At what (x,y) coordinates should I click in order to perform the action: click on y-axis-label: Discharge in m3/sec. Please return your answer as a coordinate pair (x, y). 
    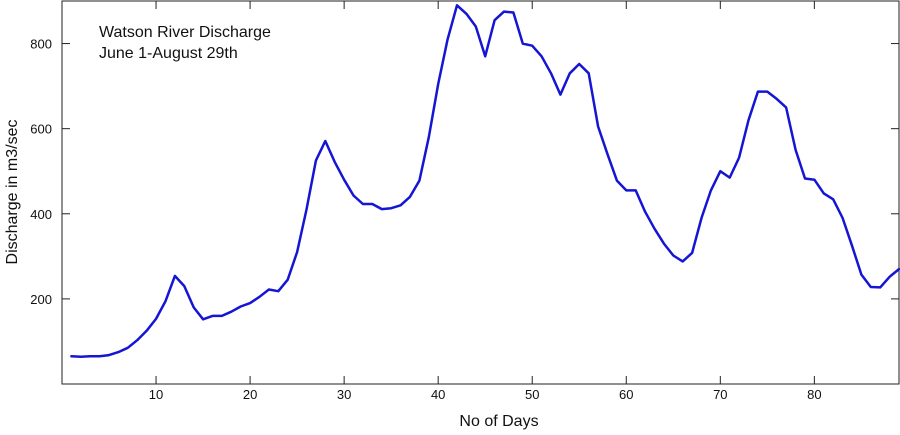
    Looking at the image, I should click on (12, 192).